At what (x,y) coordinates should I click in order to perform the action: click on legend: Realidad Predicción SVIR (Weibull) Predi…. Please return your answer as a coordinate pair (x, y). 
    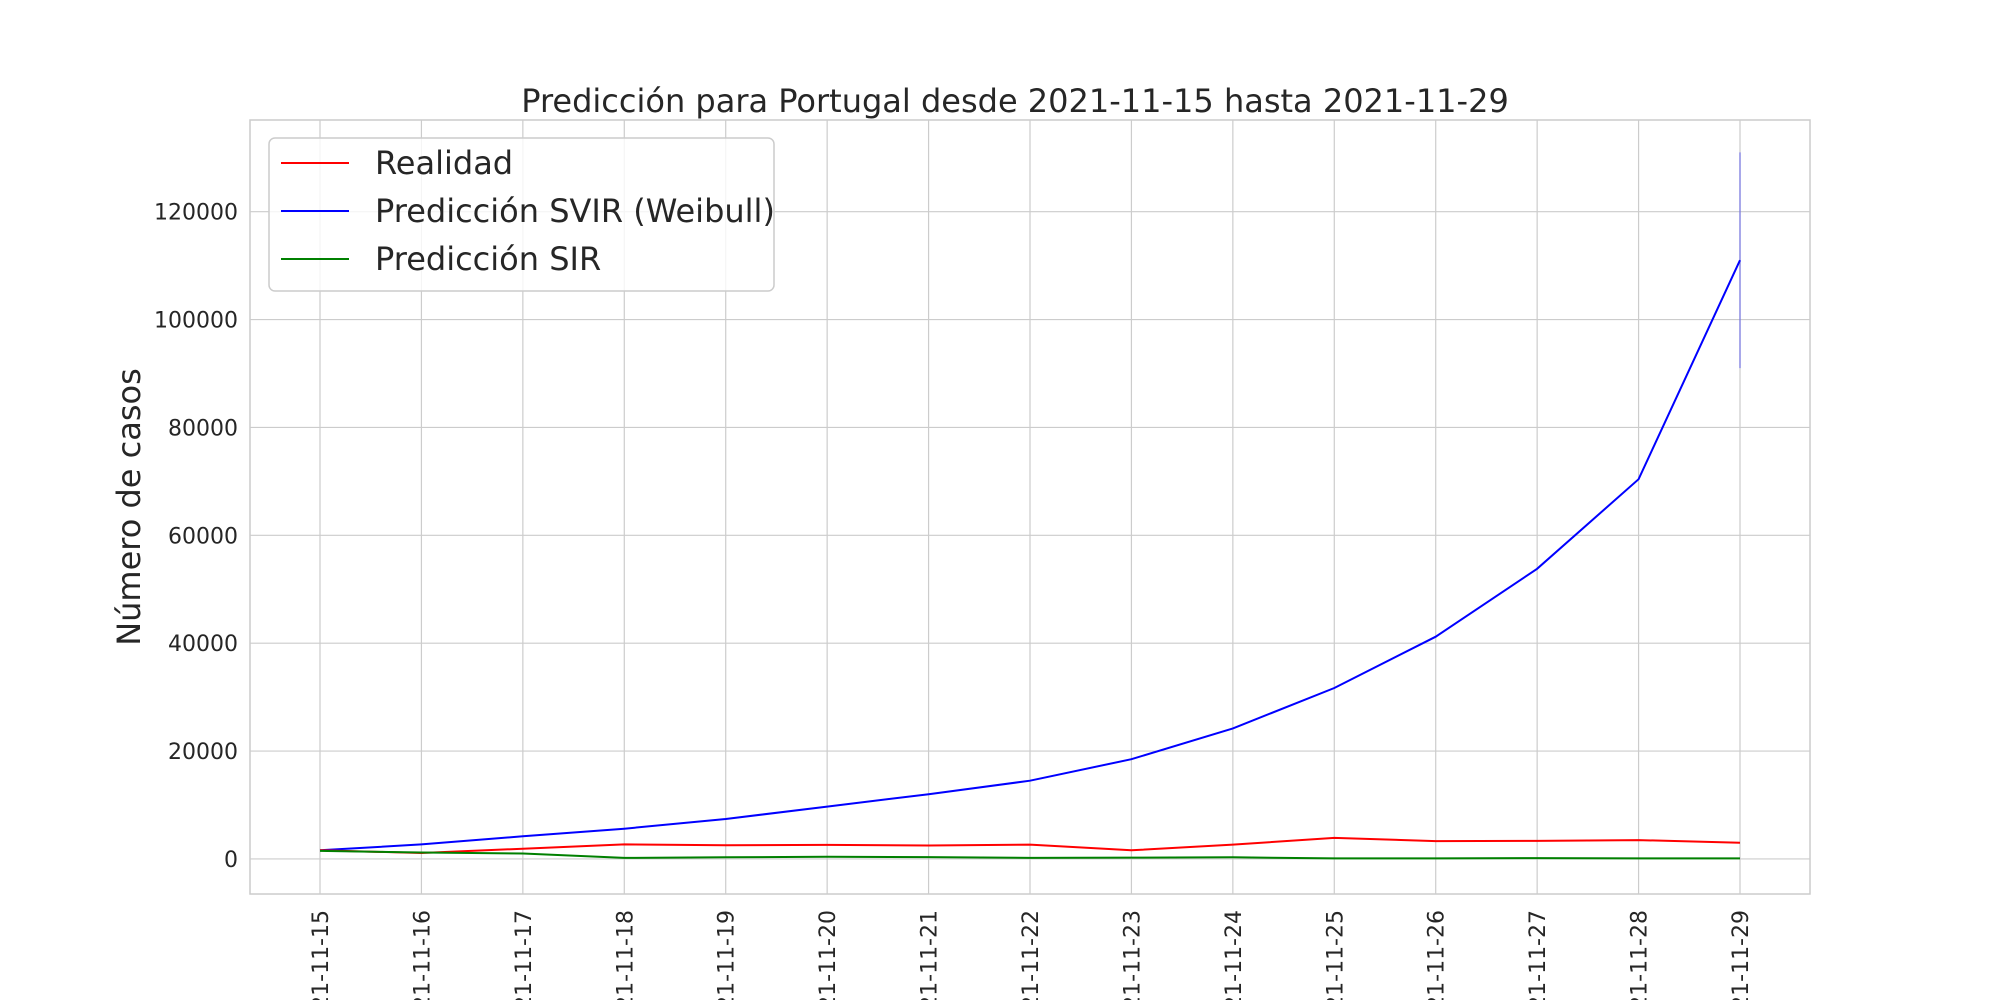
    Looking at the image, I should click on (521, 214).